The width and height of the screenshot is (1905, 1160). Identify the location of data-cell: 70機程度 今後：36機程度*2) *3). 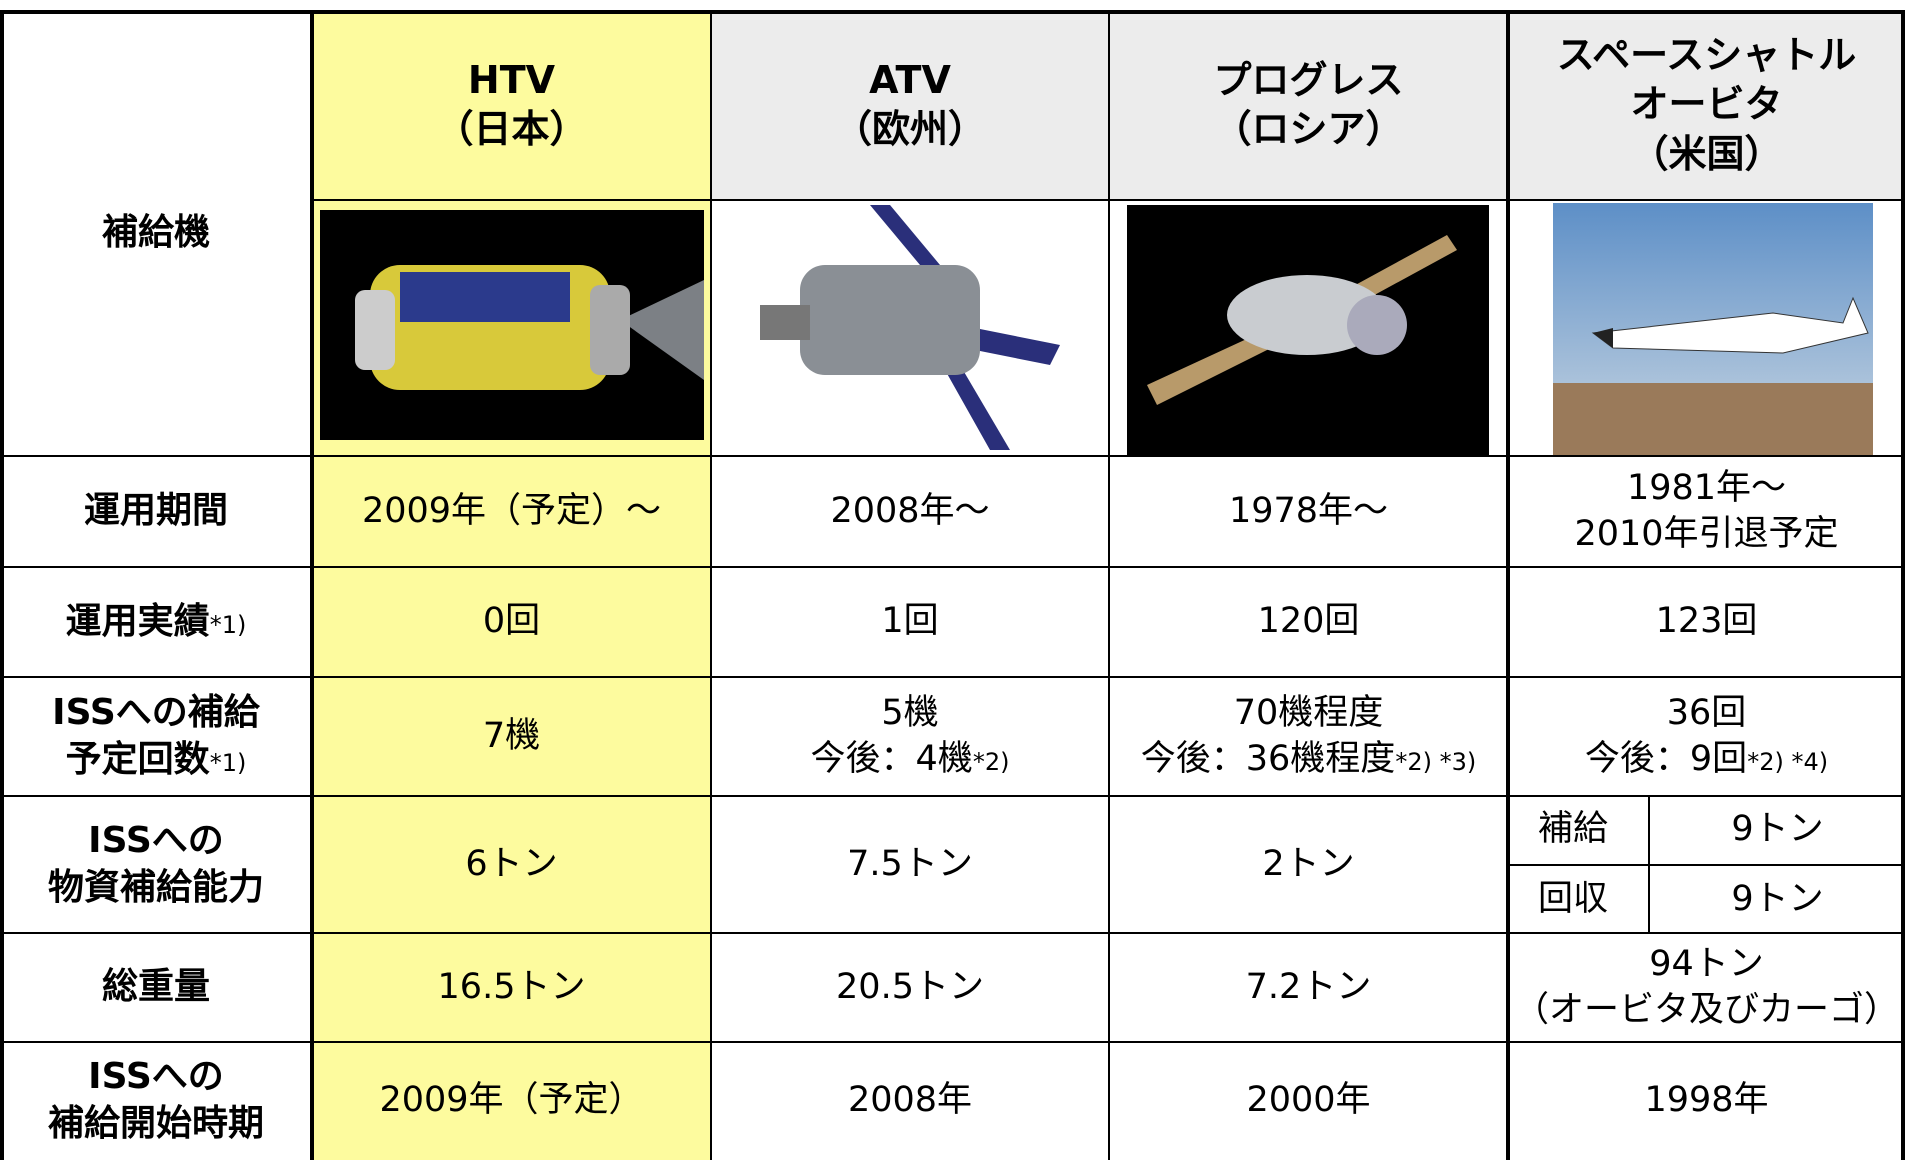
(1308, 736).